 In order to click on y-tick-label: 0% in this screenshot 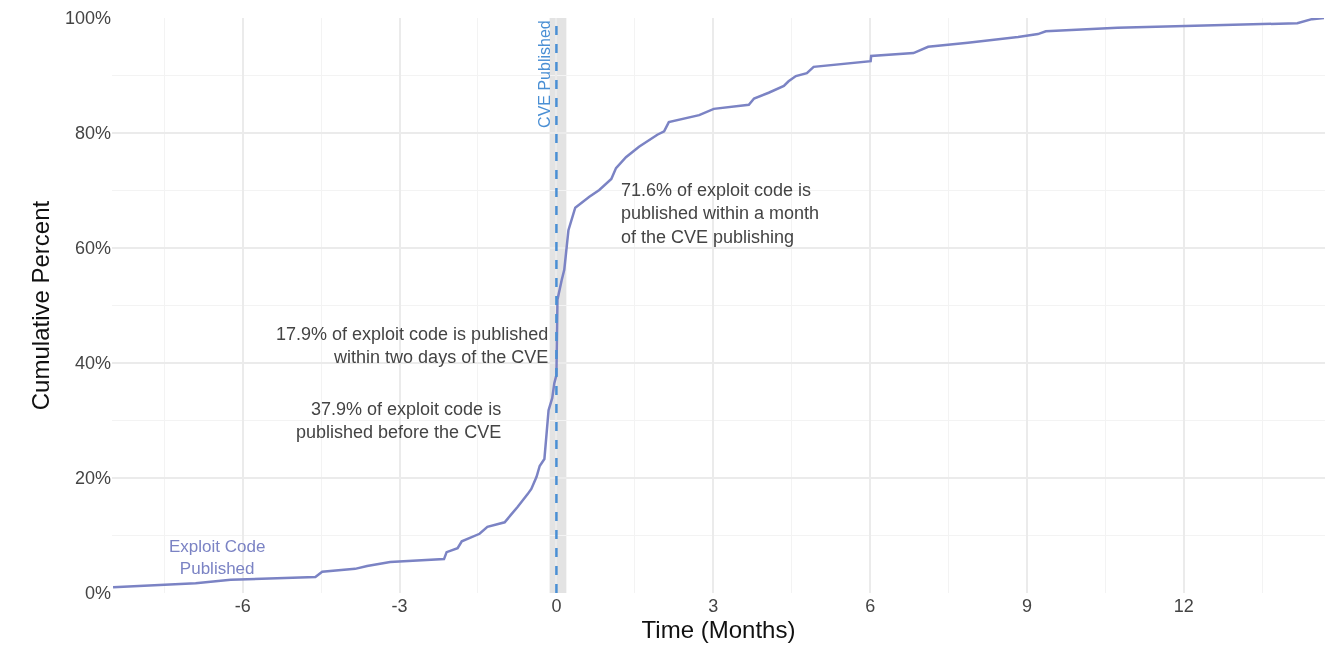, I will do `click(97, 593)`.